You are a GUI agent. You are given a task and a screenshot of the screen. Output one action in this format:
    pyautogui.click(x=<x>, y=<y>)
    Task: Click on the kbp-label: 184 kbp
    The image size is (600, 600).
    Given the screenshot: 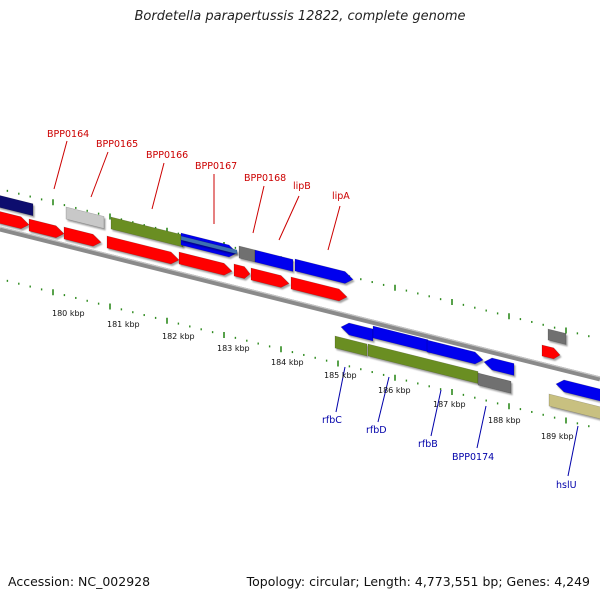 What is the action you would take?
    pyautogui.click(x=287, y=362)
    